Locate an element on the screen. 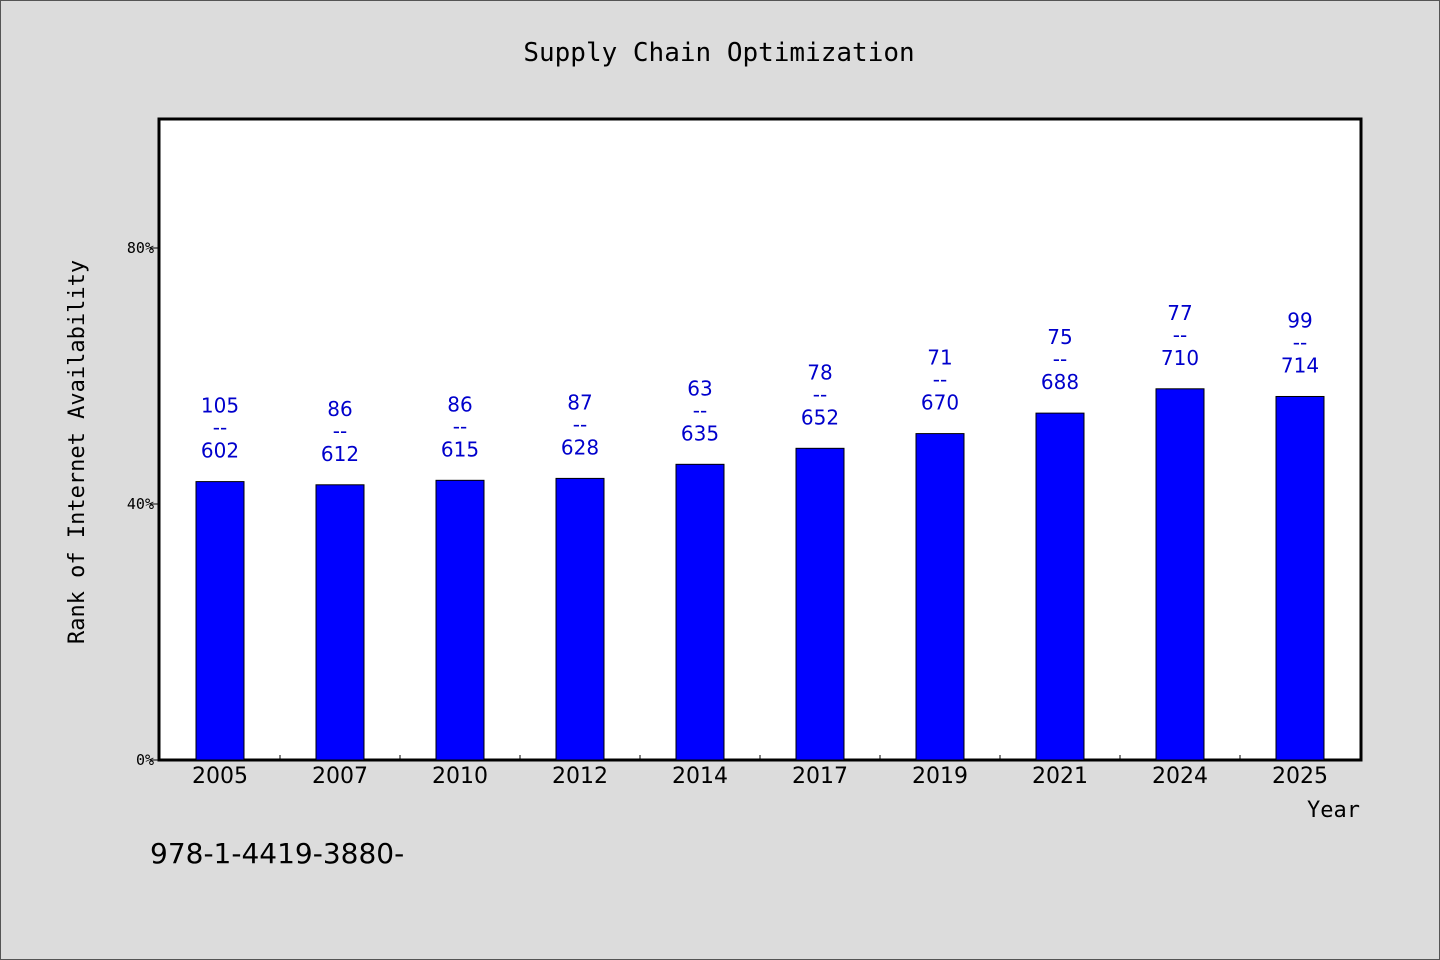 The width and height of the screenshot is (1440, 960). x-tick-label: 2007 is located at coordinates (340, 776).